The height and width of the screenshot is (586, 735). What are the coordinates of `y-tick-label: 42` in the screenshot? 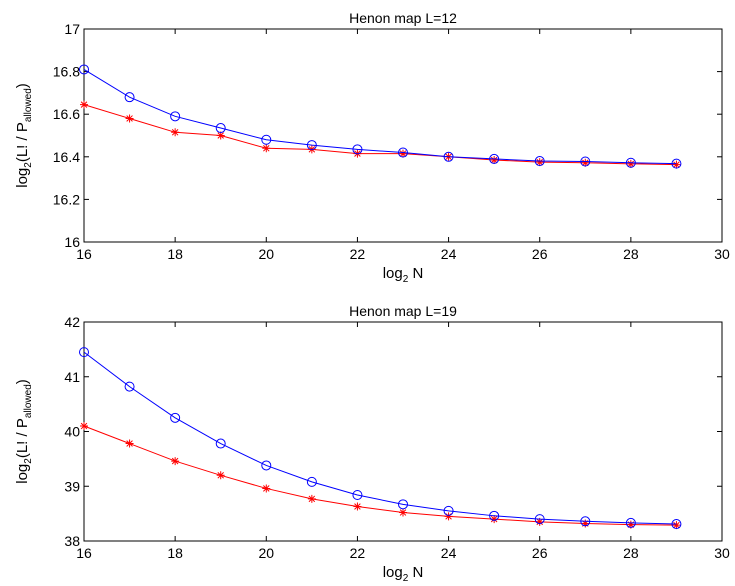 It's located at (72, 322).